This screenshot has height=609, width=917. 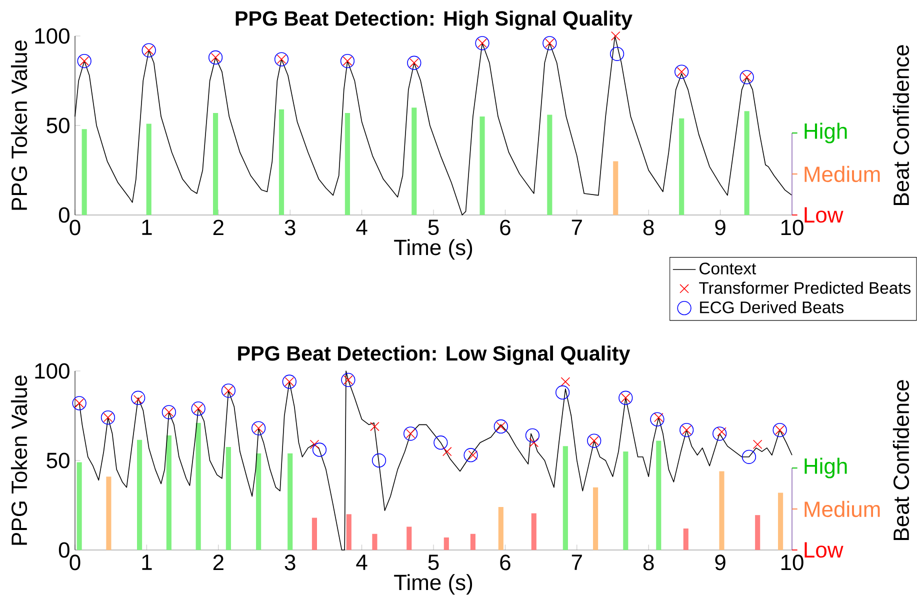 I want to click on legend-label: Transformer Predicted Beats, so click(x=805, y=288).